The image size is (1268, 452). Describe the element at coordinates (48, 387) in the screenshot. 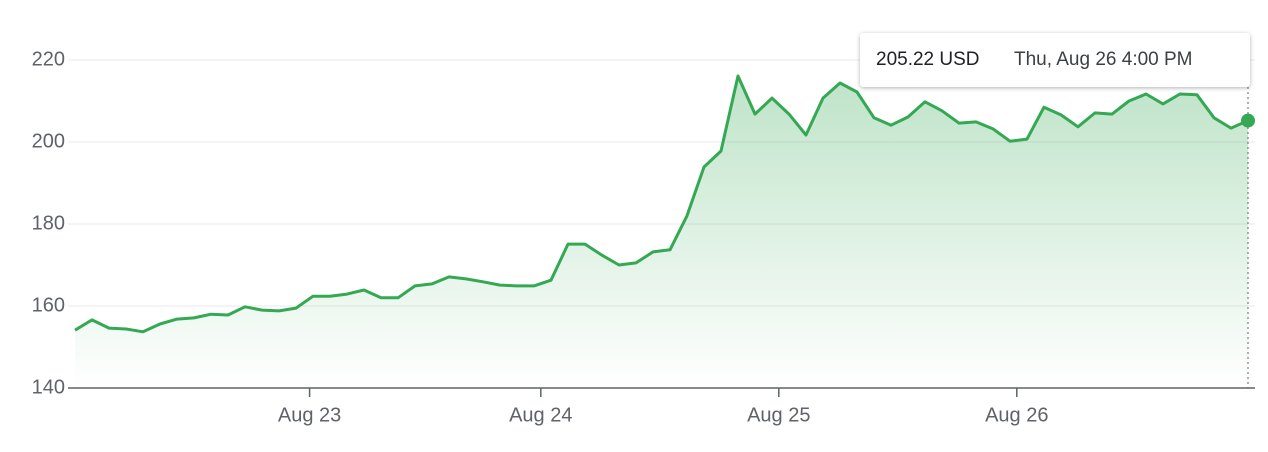

I see `y-tick-label: 140` at that location.